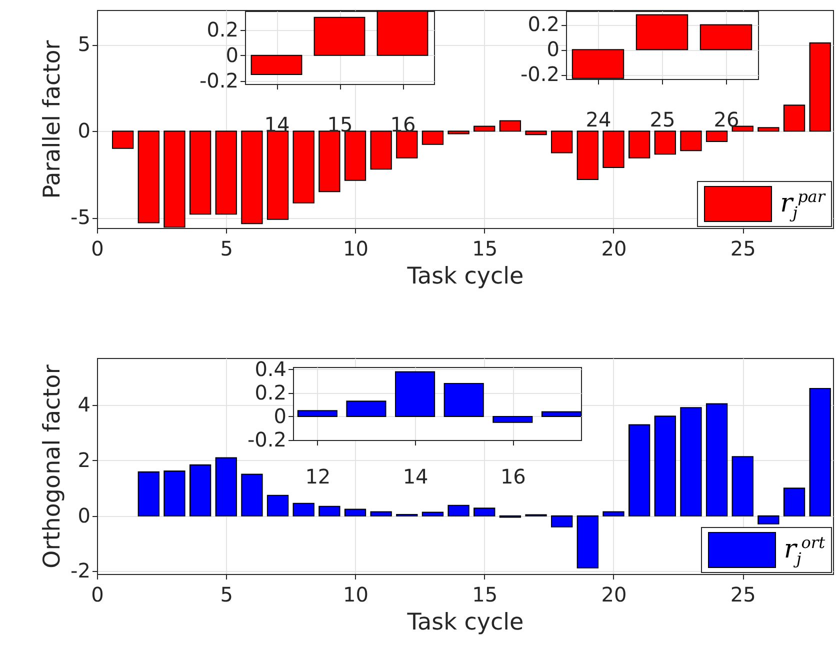 Image resolution: width=837 pixels, height=666 pixels. Describe the element at coordinates (403, 124) in the screenshot. I see `x-tick-label: 16` at that location.